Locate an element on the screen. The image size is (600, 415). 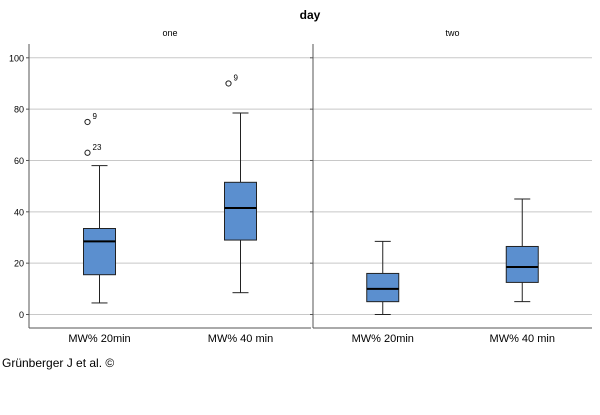
chart-title: day is located at coordinates (310, 15).